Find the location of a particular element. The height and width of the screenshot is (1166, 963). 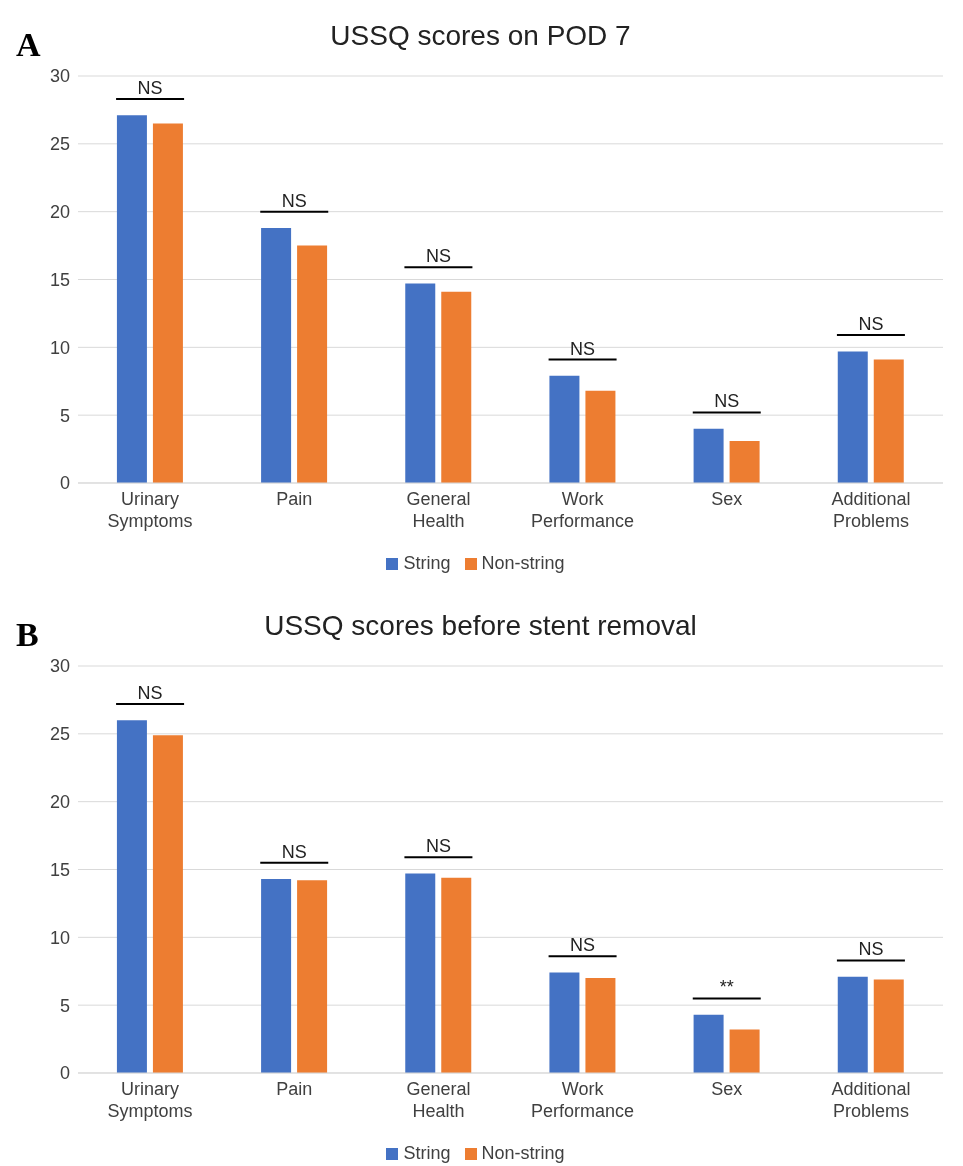

chart-title: USSQ scores on POD 7 is located at coordinates (480, 35).